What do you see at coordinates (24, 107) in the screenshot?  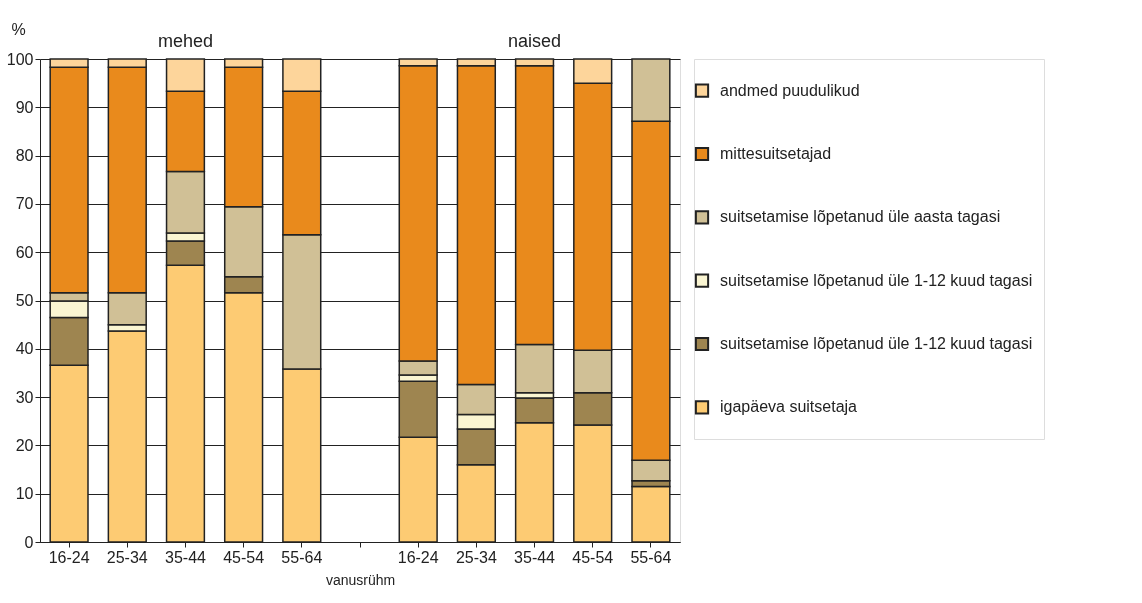 I see `y-tick-label: 90` at bounding box center [24, 107].